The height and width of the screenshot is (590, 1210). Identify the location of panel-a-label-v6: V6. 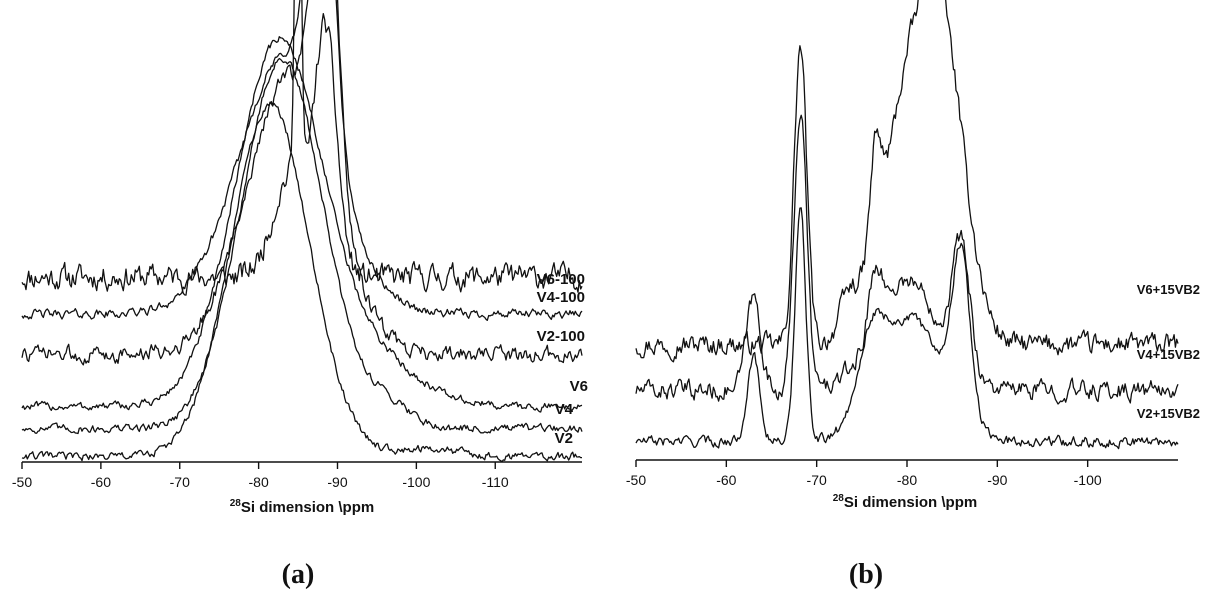
(579, 386).